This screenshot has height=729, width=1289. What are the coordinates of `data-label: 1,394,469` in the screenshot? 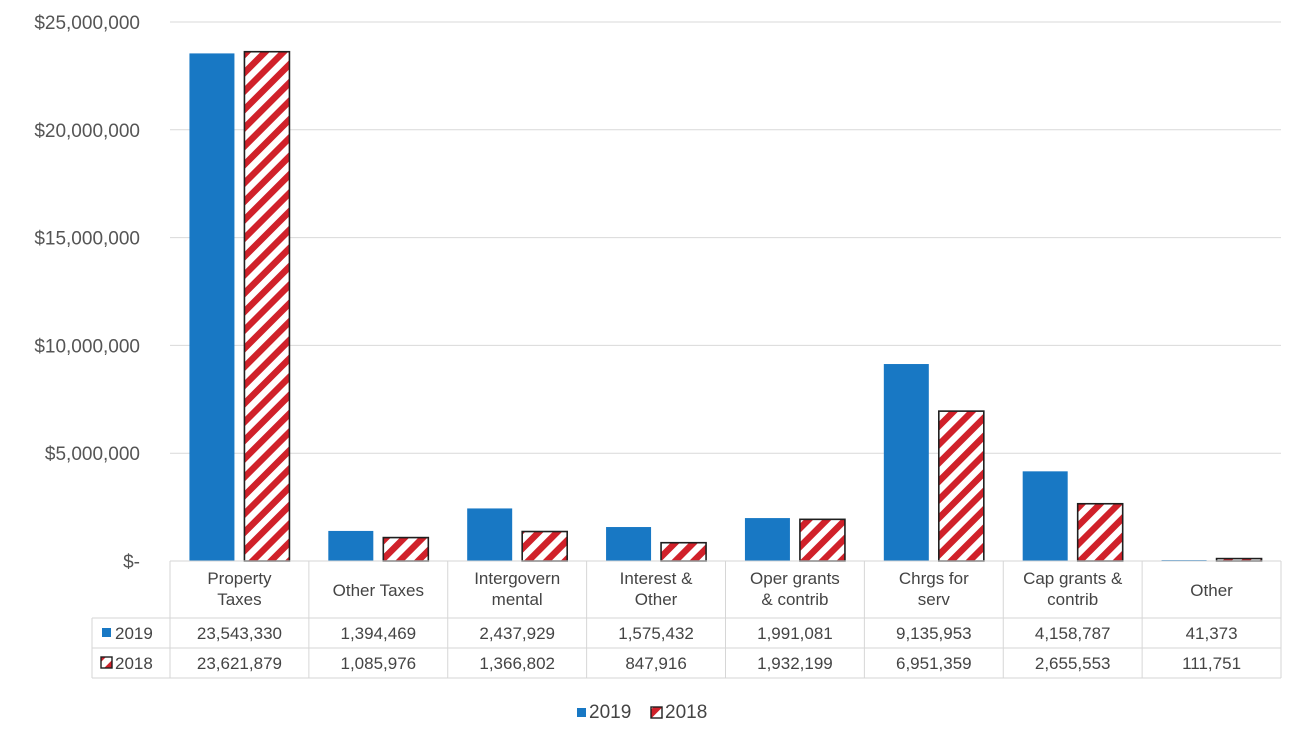 It's located at (378, 633).